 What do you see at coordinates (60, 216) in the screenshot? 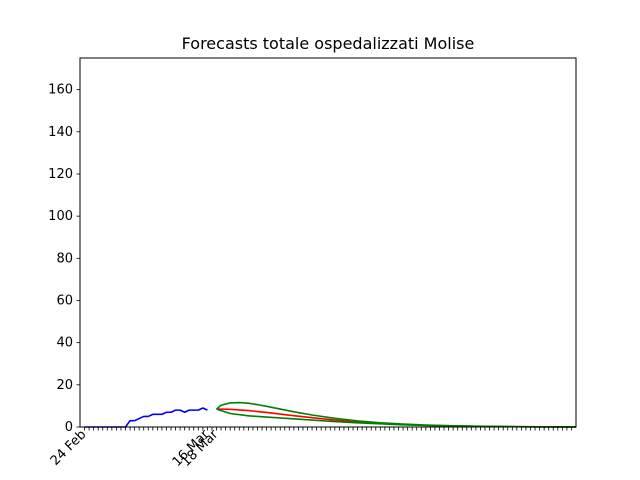
I see `y-tick-label: 100` at bounding box center [60, 216].